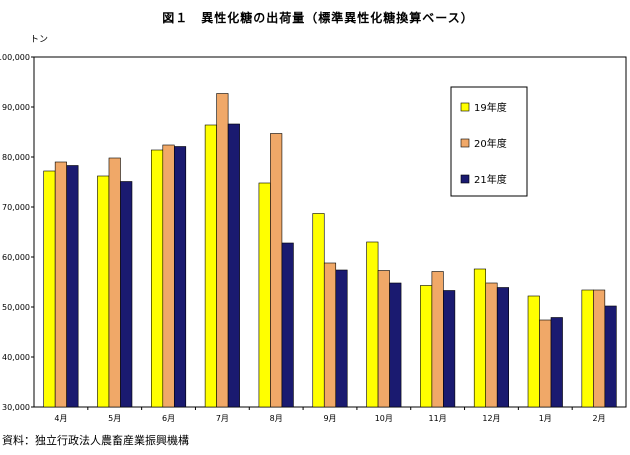 The height and width of the screenshot is (455, 630). What do you see at coordinates (16, 307) in the screenshot?
I see `y-tick-label: 50,000` at bounding box center [16, 307].